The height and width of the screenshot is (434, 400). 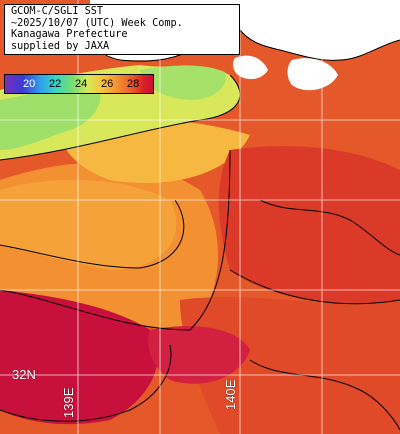 I want to click on colorbar-tick-label: 20, so click(x=29, y=84).